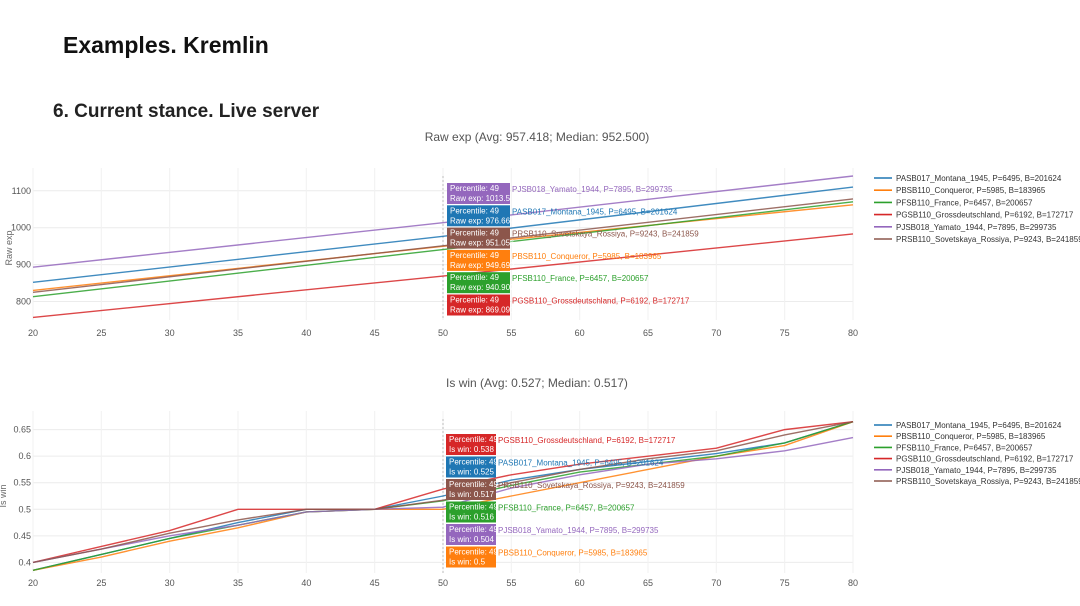 The image size is (1080, 606). I want to click on tooltip-value: Raw exp: 949.692, so click(482, 265).